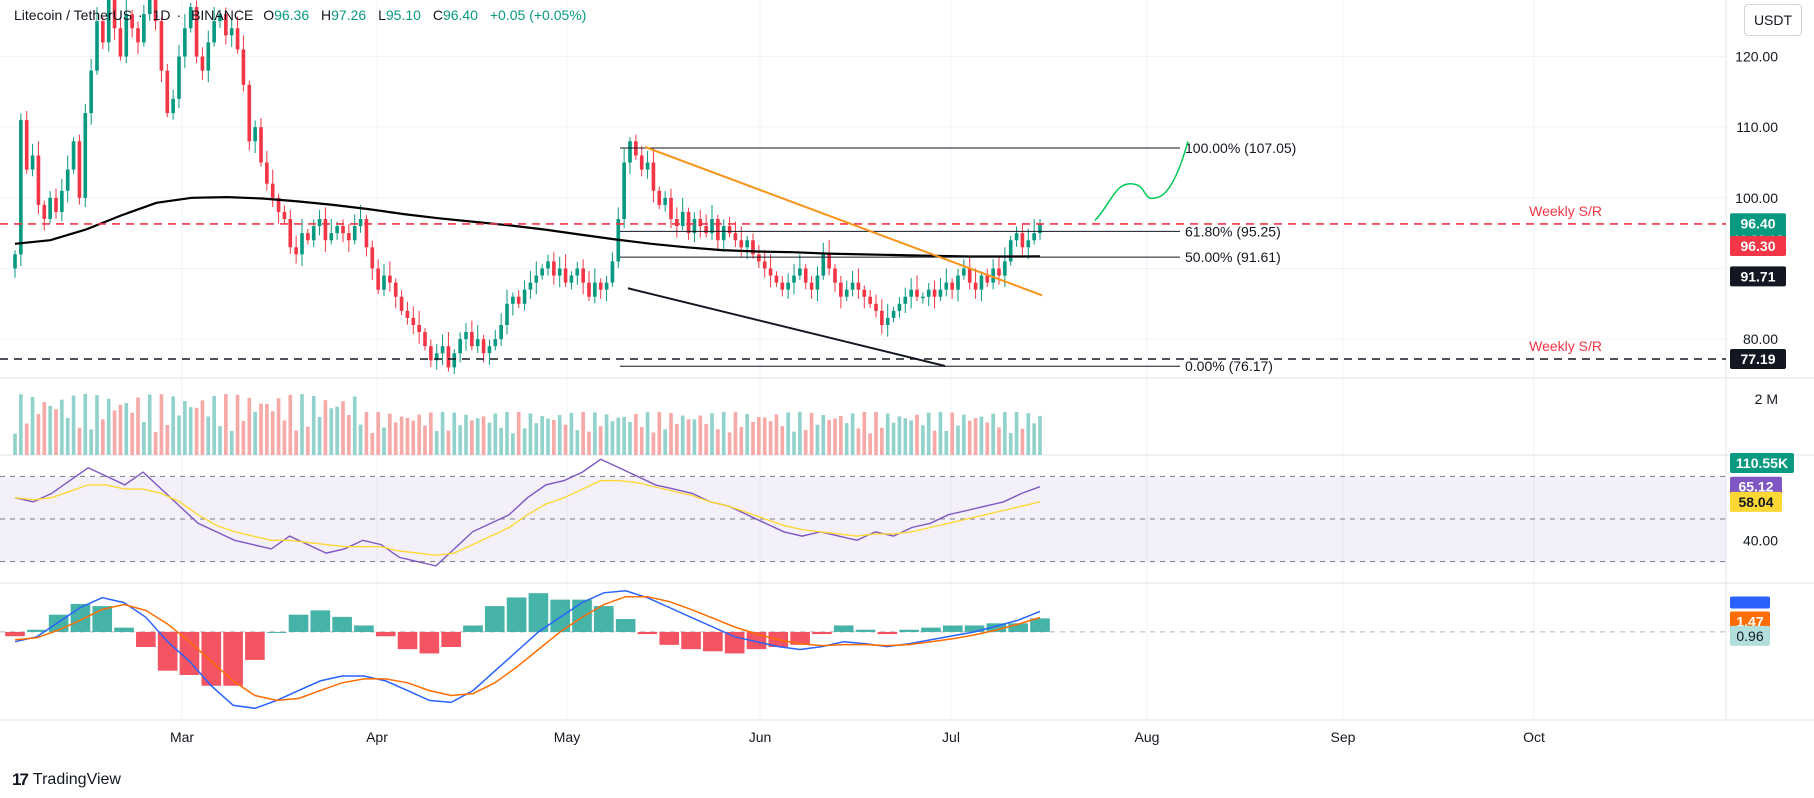 The width and height of the screenshot is (1814, 798). What do you see at coordinates (1757, 127) in the screenshot?
I see `price-axis-tick: 110.00` at bounding box center [1757, 127].